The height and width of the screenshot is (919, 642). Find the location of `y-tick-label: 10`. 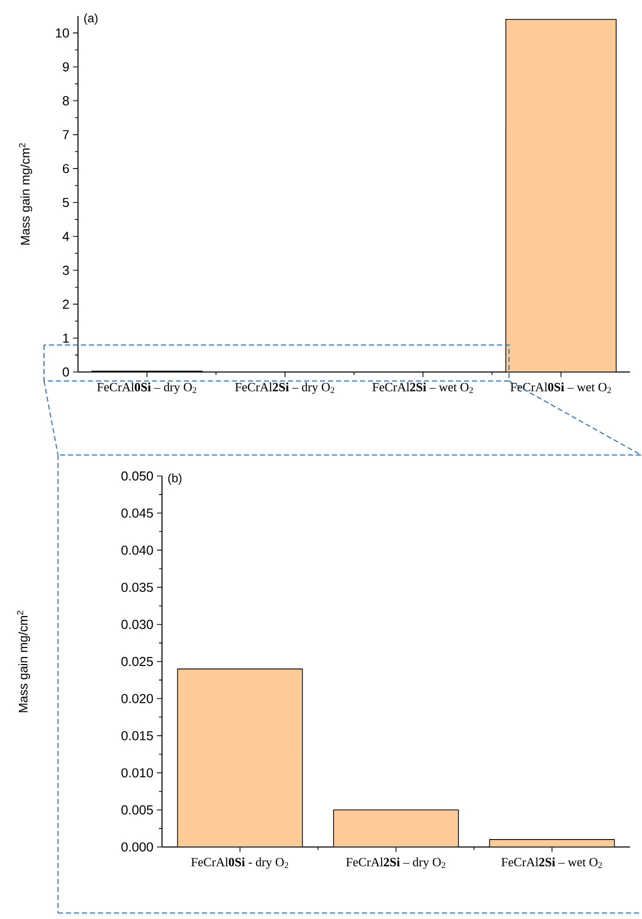

y-tick-label: 10 is located at coordinates (62, 33).